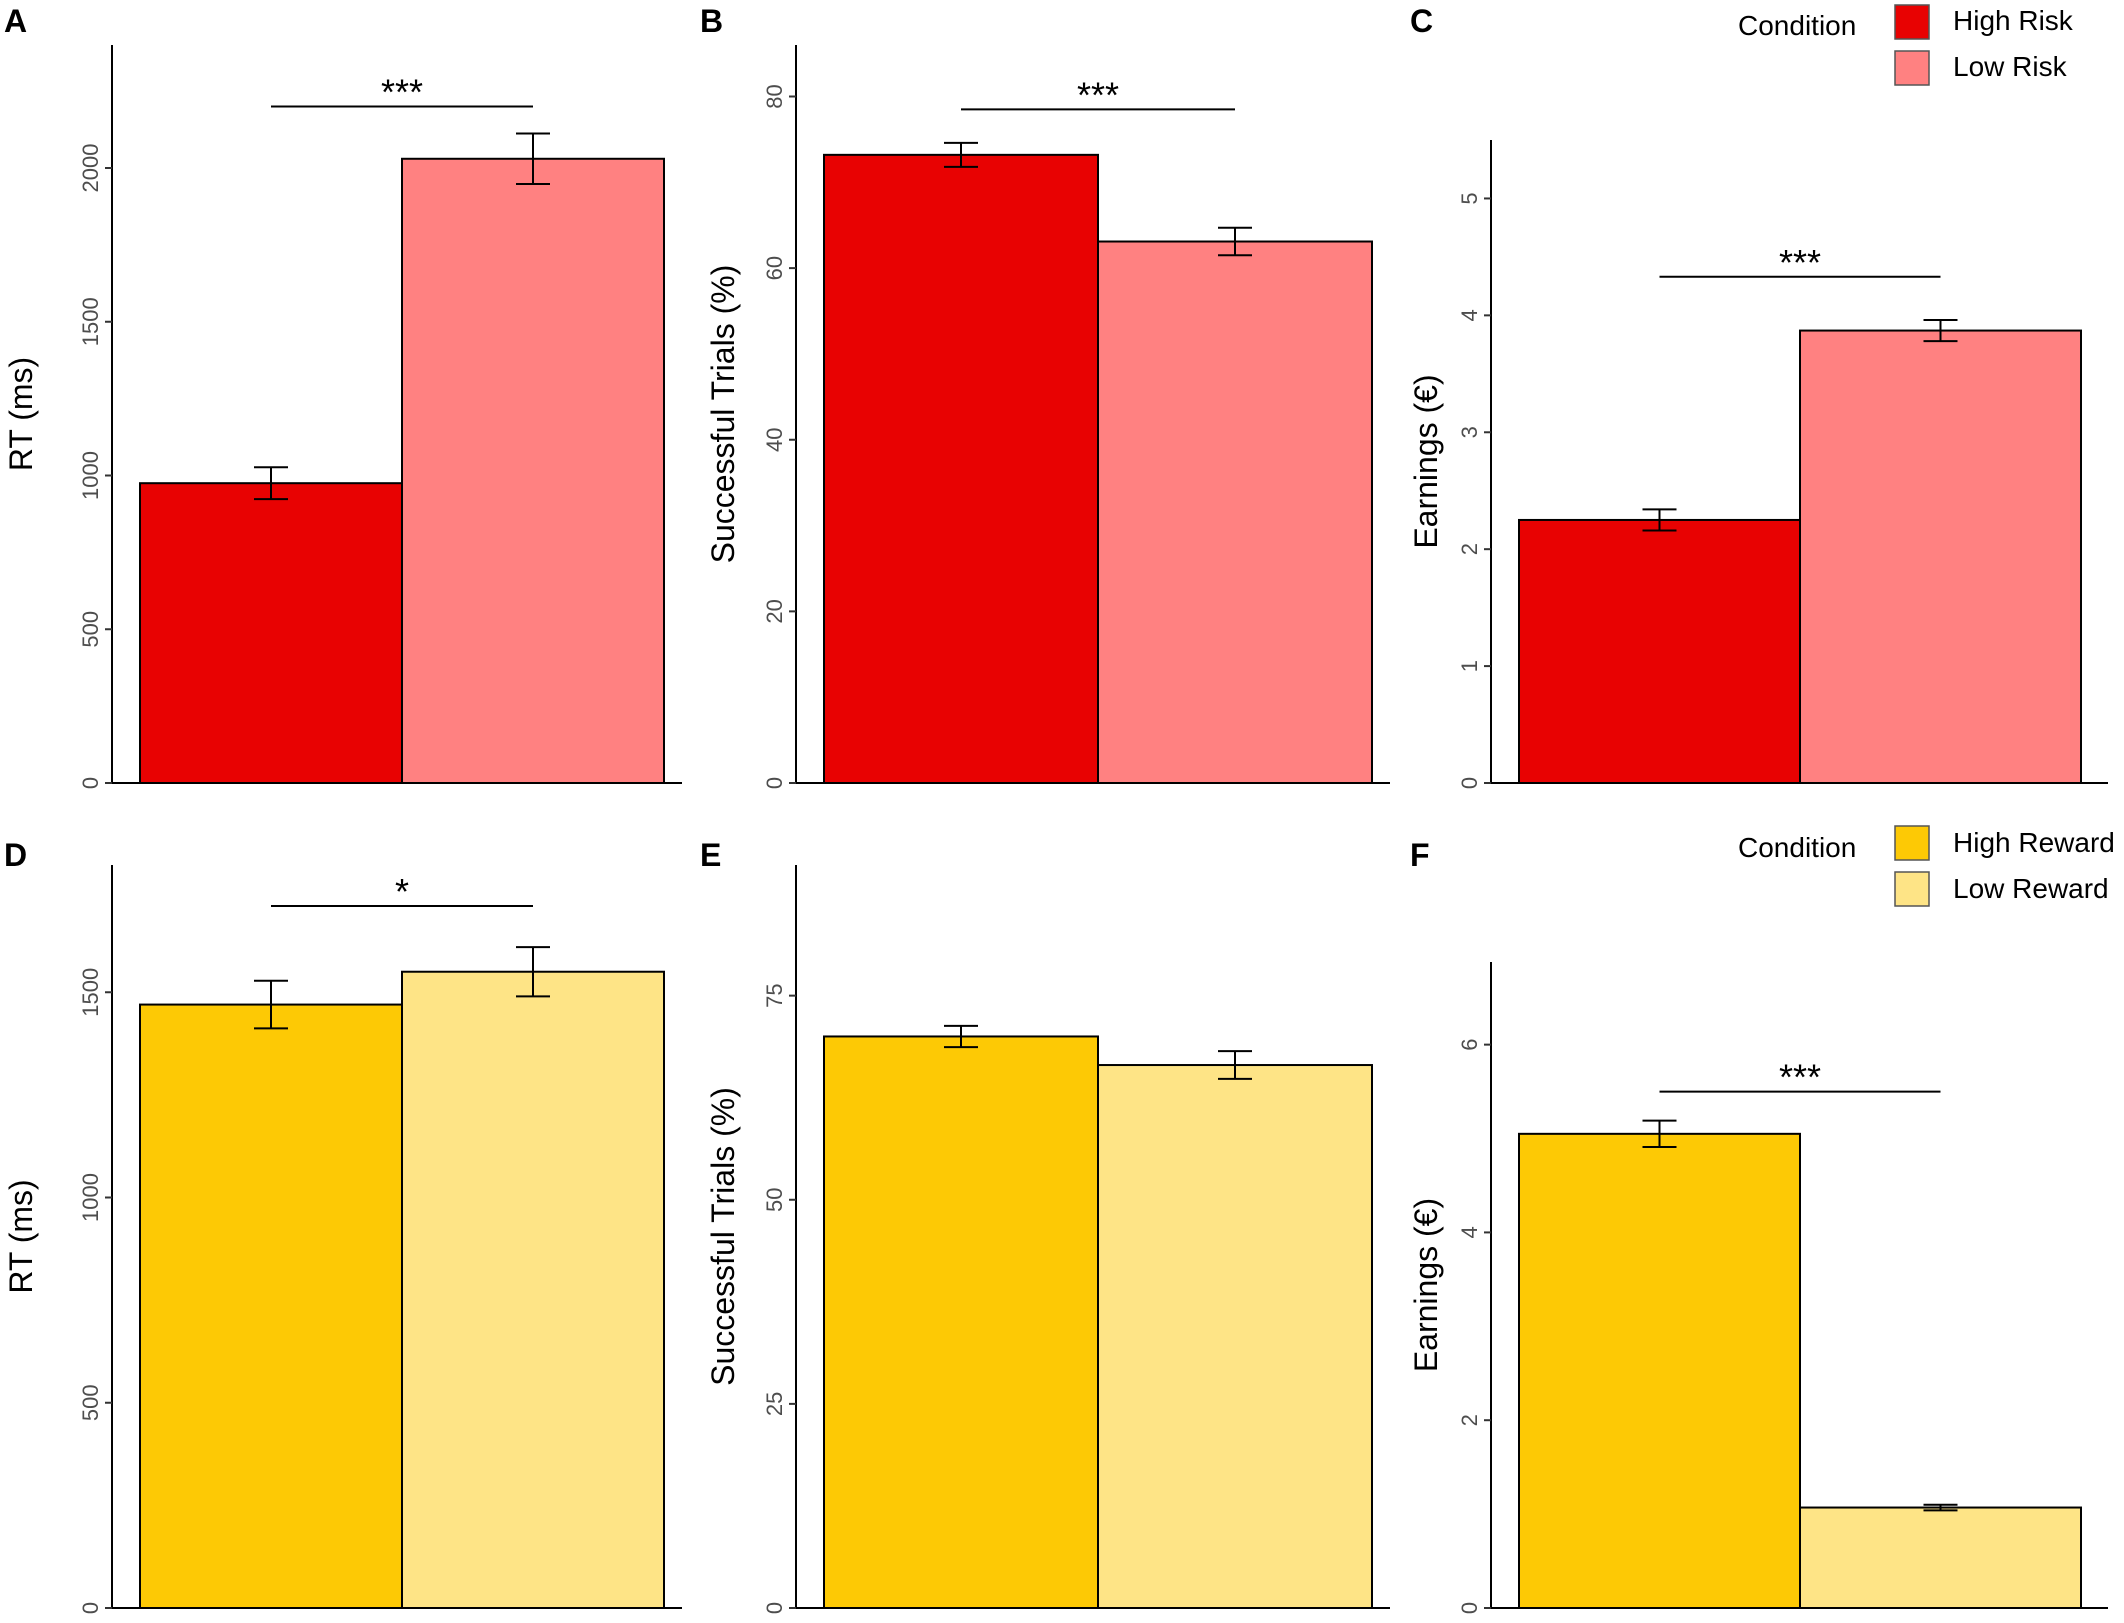  I want to click on panel-letter: F, so click(1420, 855).